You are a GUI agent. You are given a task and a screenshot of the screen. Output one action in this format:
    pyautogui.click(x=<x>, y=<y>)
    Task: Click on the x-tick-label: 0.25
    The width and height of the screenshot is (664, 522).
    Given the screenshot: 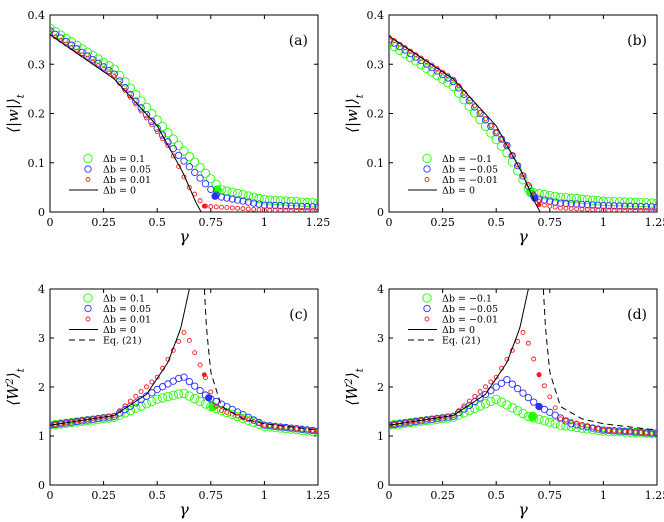 What is the action you would take?
    pyautogui.click(x=103, y=495)
    